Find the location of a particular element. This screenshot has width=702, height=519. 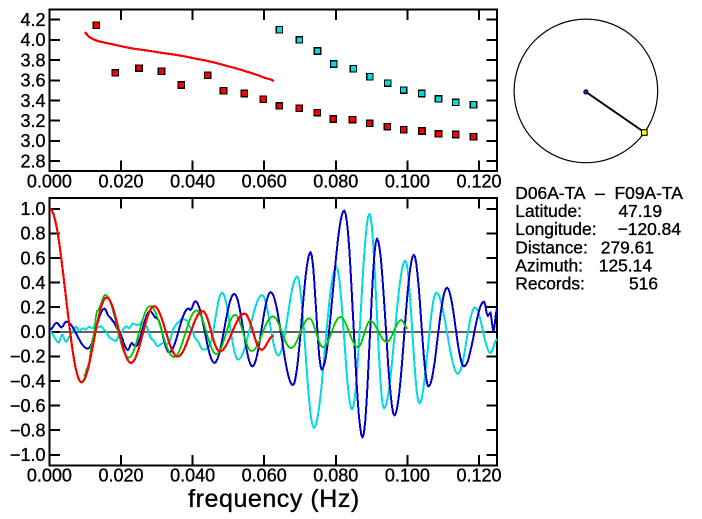

svg-text: −0.8 is located at coordinates (28, 431).